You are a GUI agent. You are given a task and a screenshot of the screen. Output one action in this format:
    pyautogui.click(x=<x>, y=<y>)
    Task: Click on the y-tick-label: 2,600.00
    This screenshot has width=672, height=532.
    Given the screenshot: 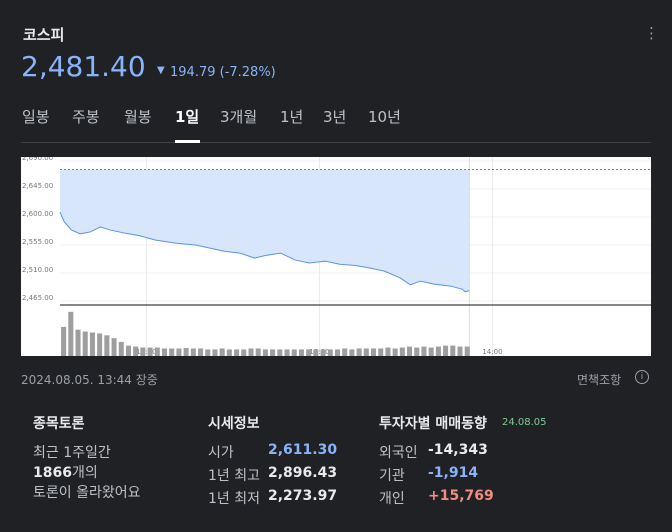 What is the action you would take?
    pyautogui.click(x=37, y=214)
    